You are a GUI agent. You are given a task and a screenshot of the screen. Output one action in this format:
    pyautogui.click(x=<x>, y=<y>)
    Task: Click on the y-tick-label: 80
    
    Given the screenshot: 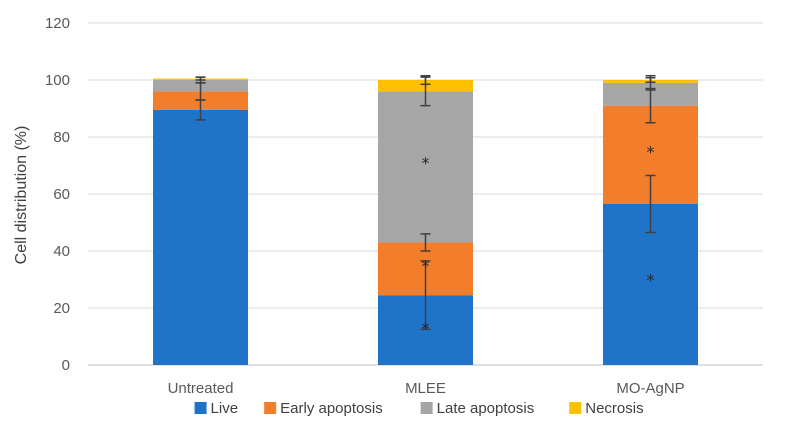 What is the action you would take?
    pyautogui.click(x=61, y=137)
    